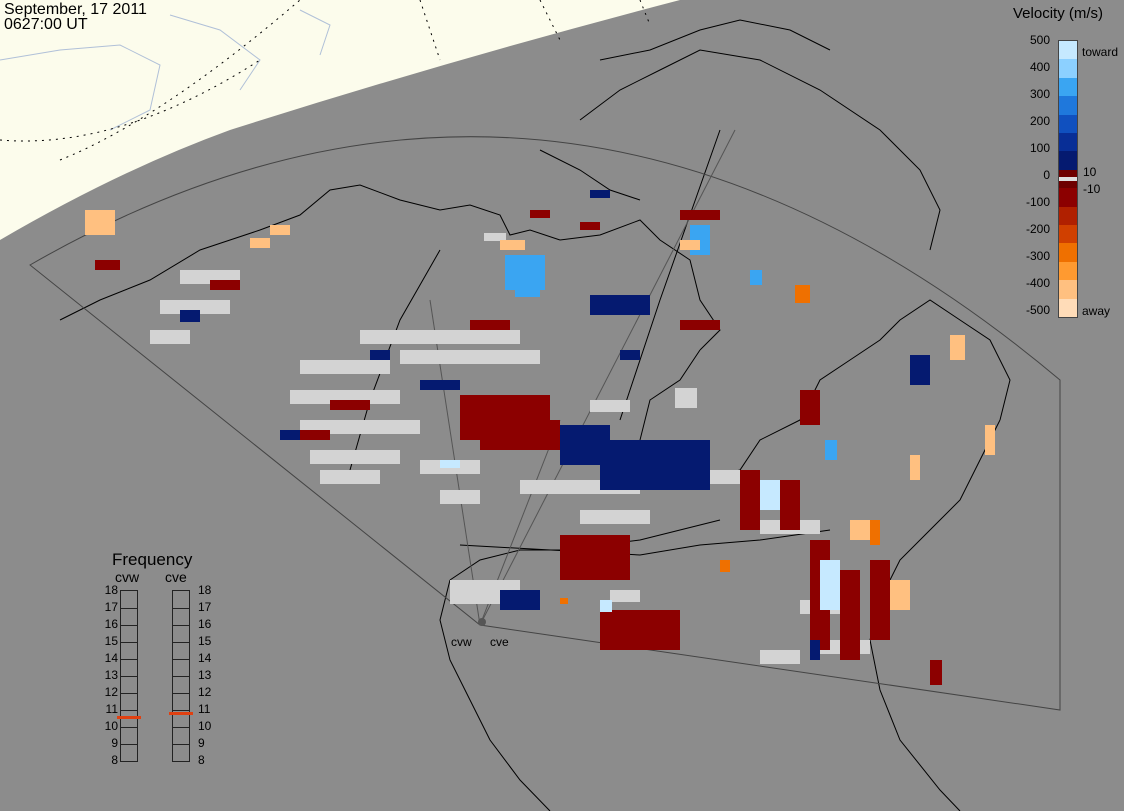 The width and height of the screenshot is (1124, 811). What do you see at coordinates (1037, 283) in the screenshot?
I see `colorbar-tick-label: -400` at bounding box center [1037, 283].